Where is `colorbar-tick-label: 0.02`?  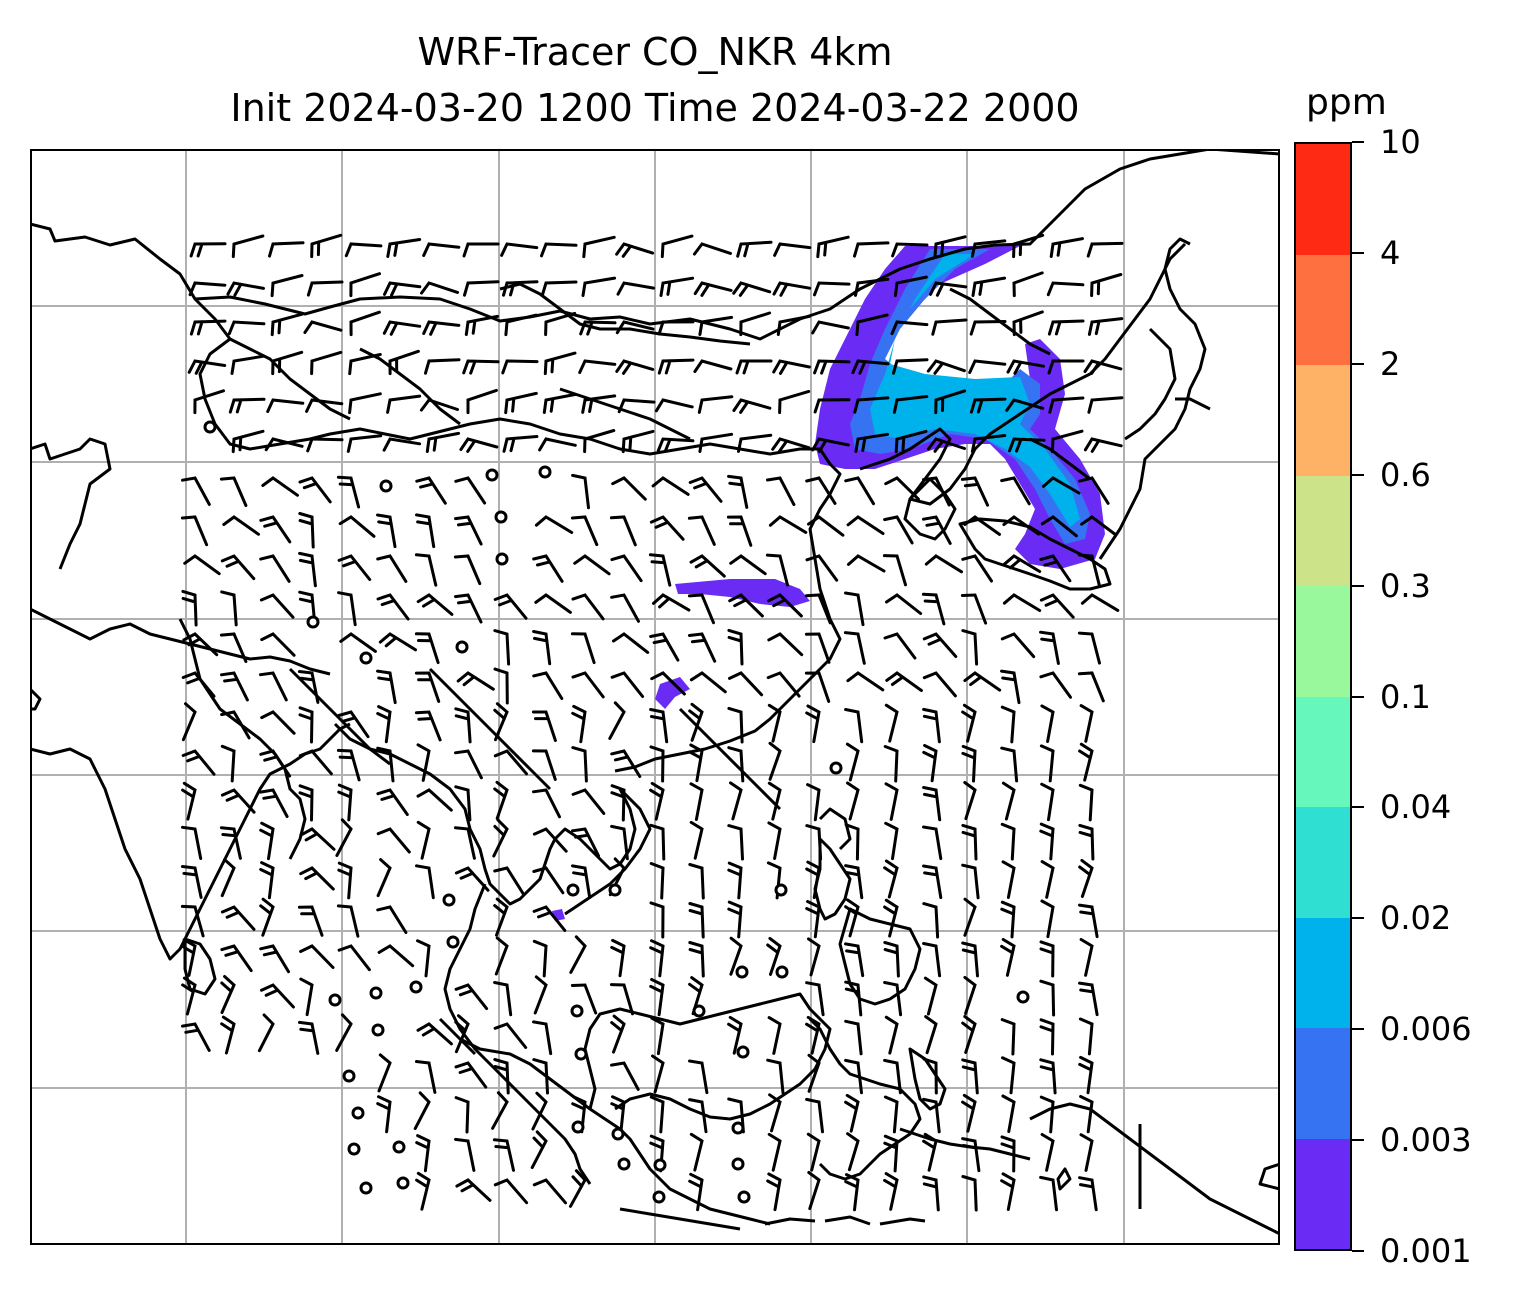 colorbar-tick-label: 0.02 is located at coordinates (1416, 918).